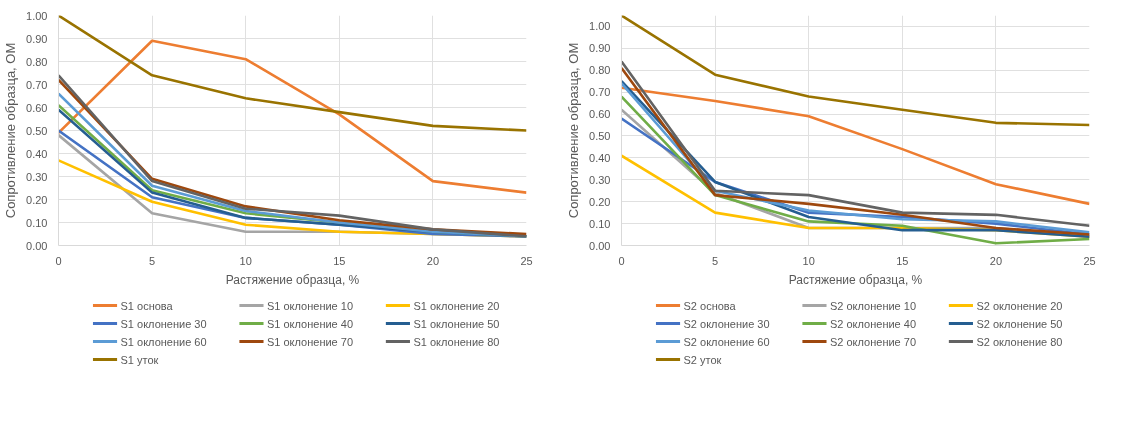 The width and height of the screenshot is (1139, 430). Describe the element at coordinates (873, 305) in the screenshot. I see `legend-label: S2 оклонение 10` at that location.